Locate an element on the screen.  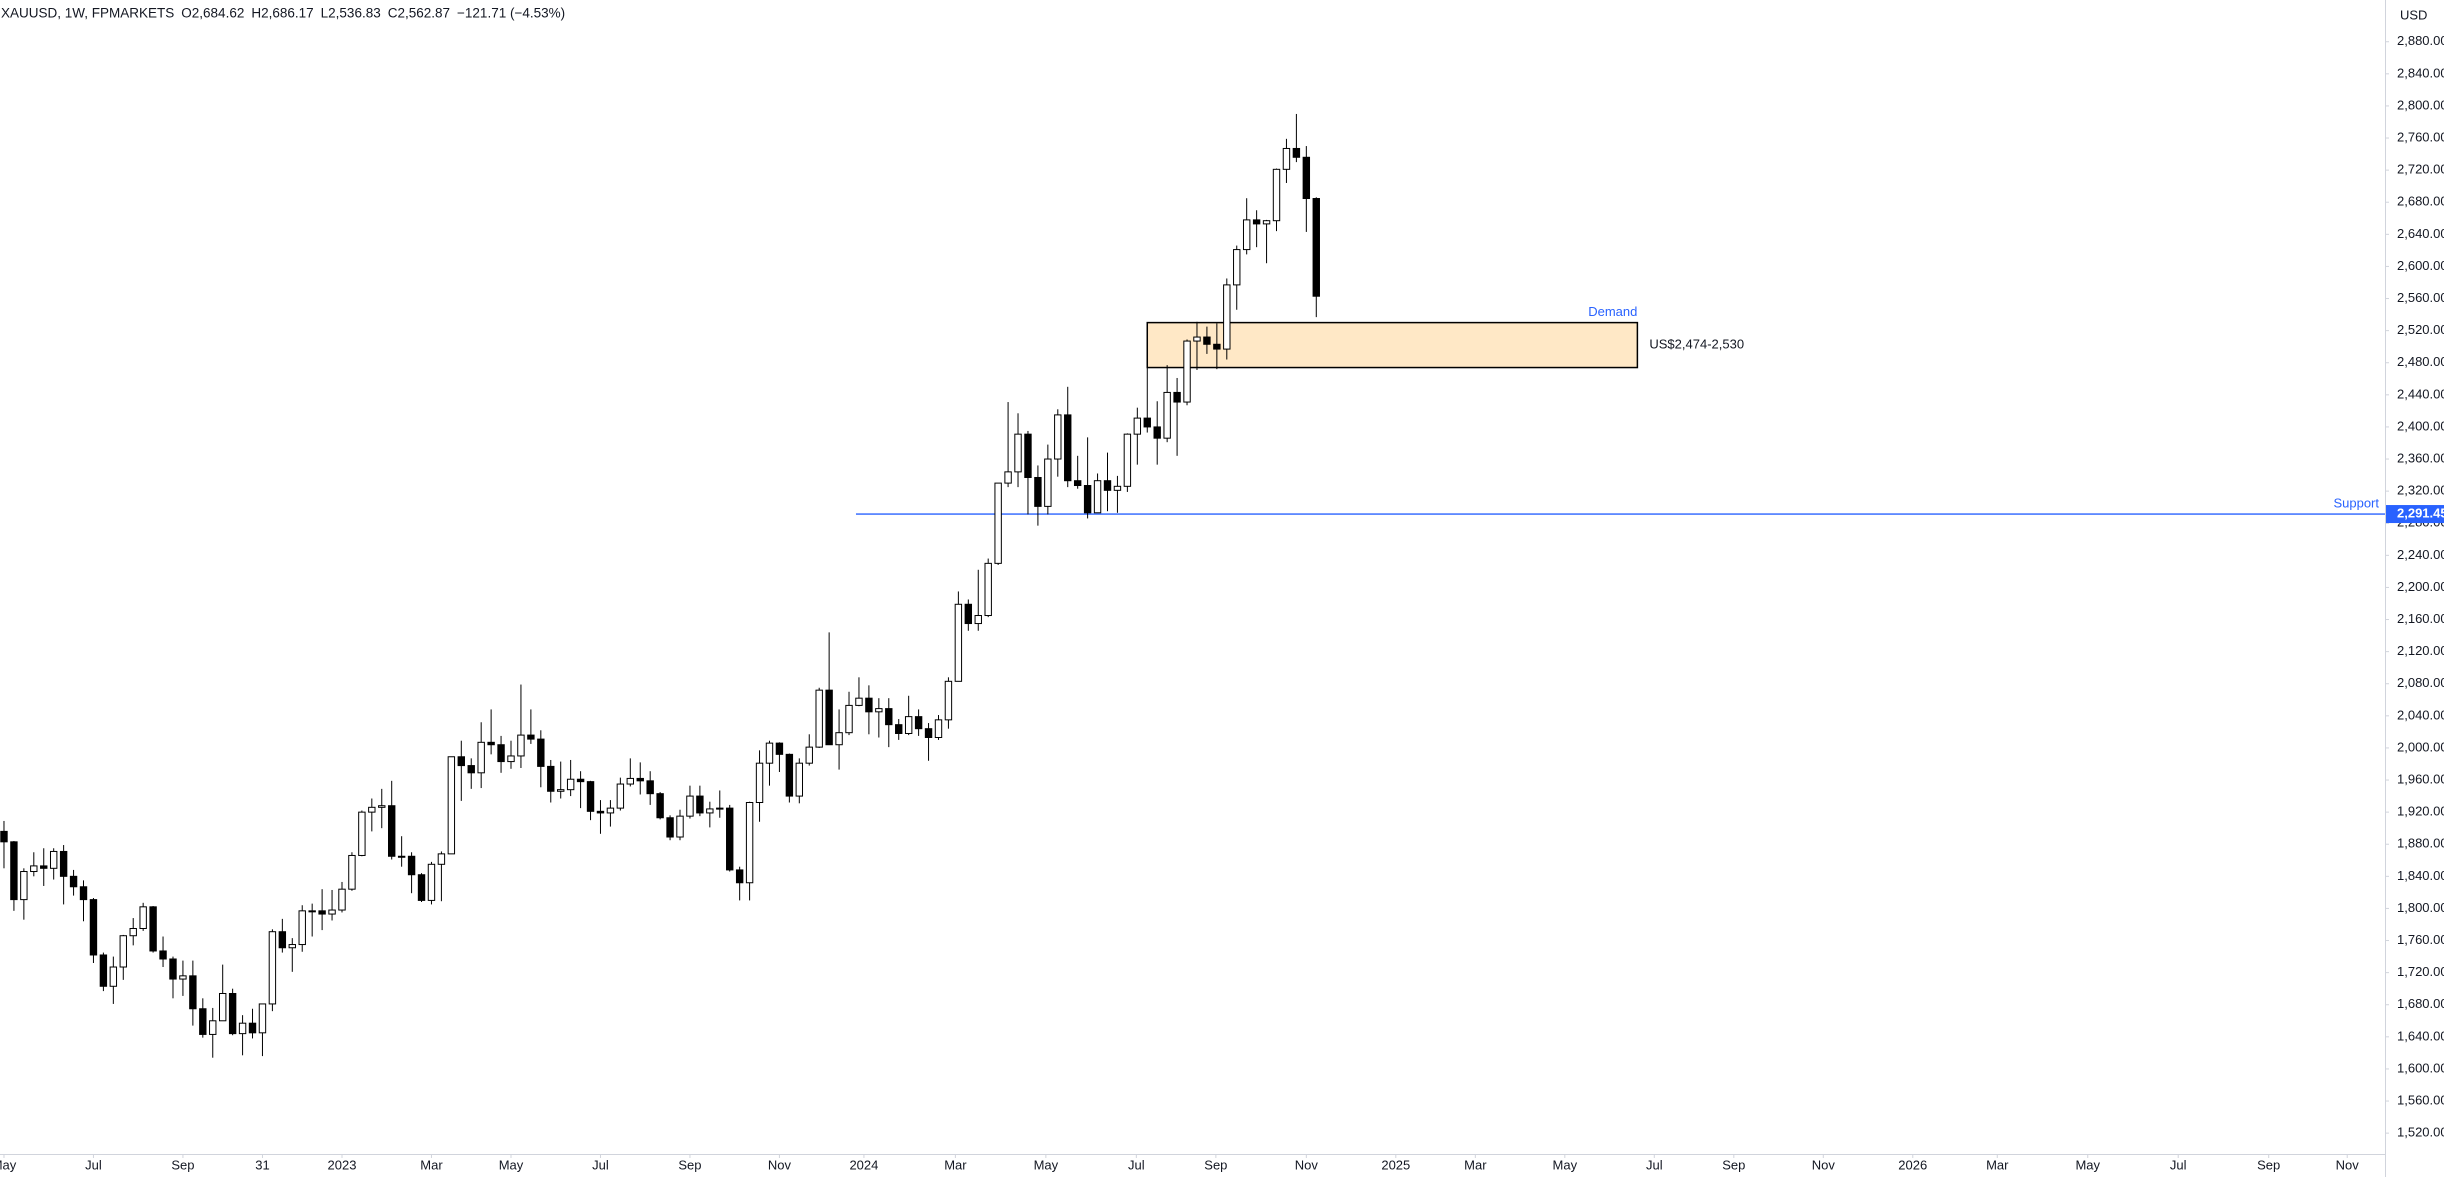
y-tick-label: 1,560.00 is located at coordinates (2420, 1099).